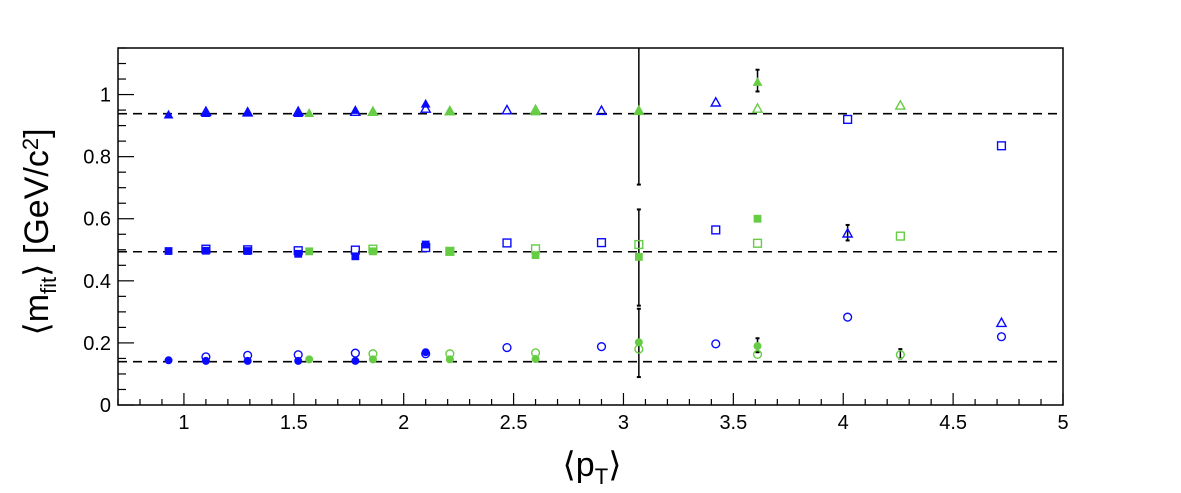 The width and height of the screenshot is (1181, 493). Describe the element at coordinates (294, 423) in the screenshot. I see `x-tick-label-1: 1.5` at that location.